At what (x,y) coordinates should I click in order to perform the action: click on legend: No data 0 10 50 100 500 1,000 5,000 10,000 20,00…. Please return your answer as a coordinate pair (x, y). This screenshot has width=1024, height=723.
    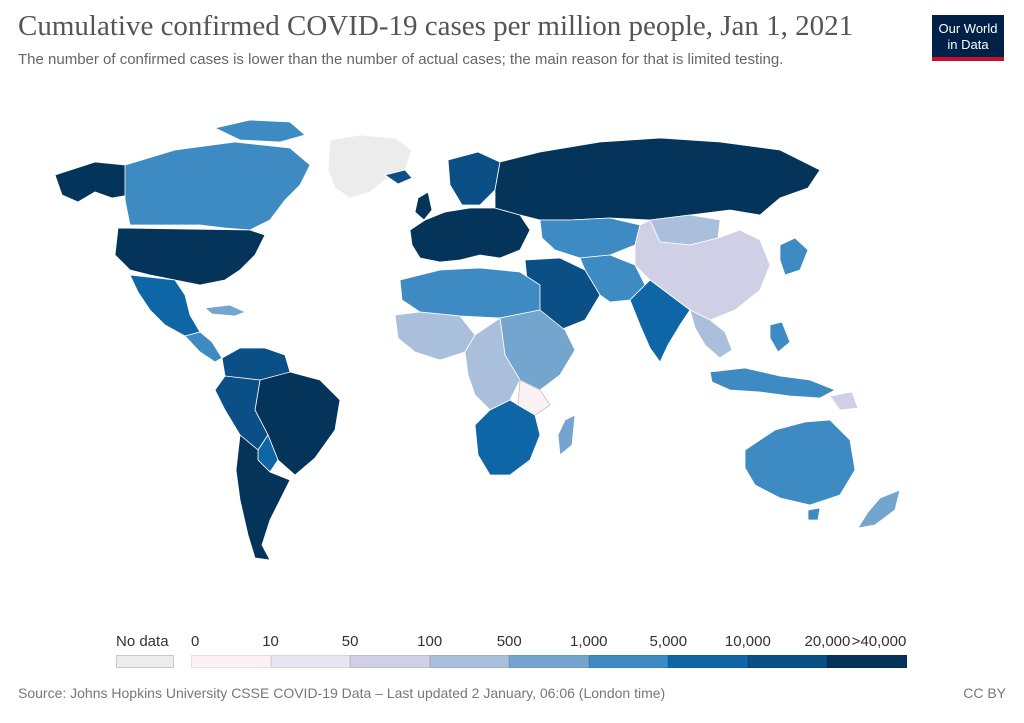
    Looking at the image, I should click on (512, 650).